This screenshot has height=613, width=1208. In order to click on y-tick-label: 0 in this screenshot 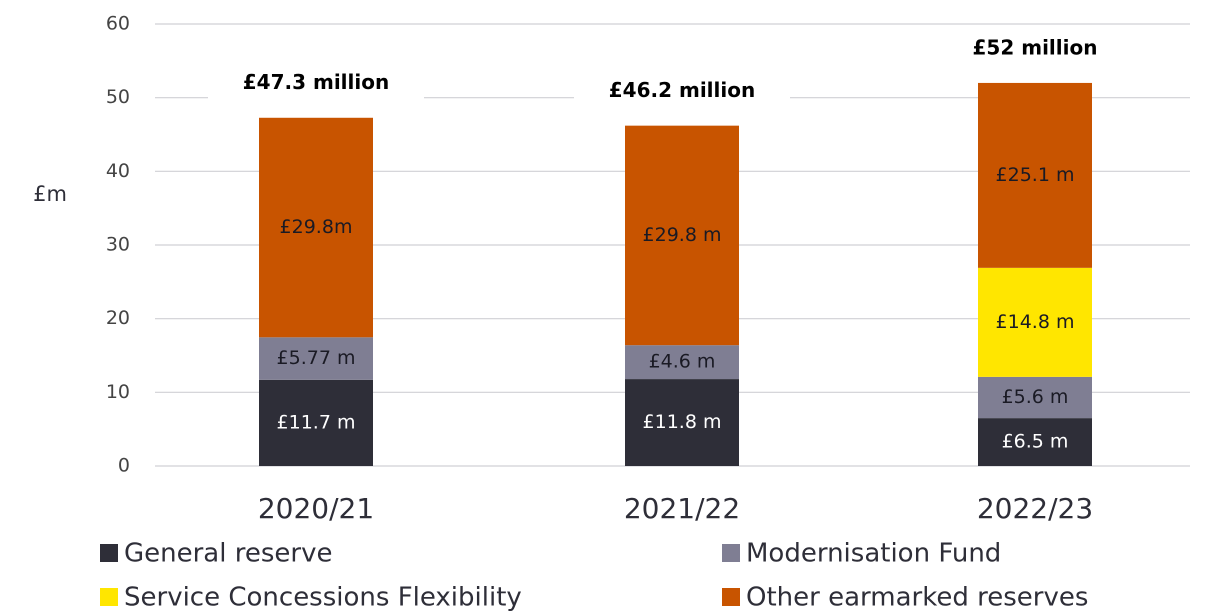, I will do `click(124, 466)`.